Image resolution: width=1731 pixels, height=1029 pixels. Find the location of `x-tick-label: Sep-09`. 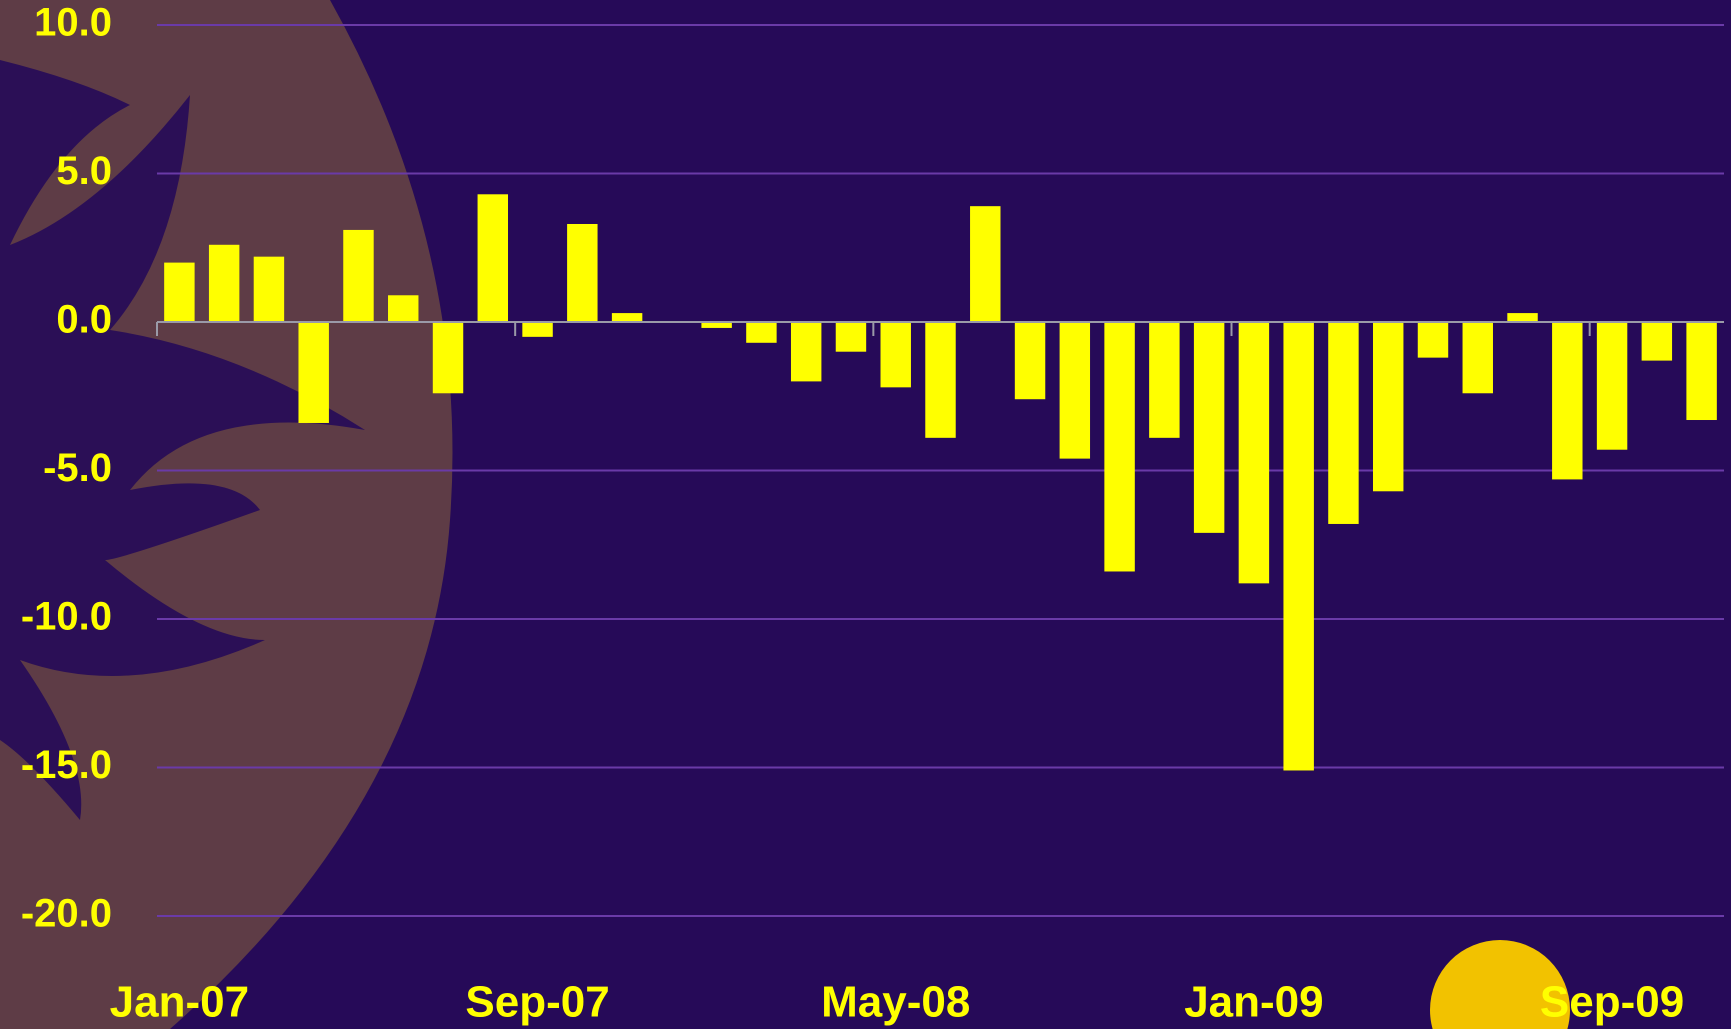

x-tick-label: Sep-09 is located at coordinates (1612, 1002).